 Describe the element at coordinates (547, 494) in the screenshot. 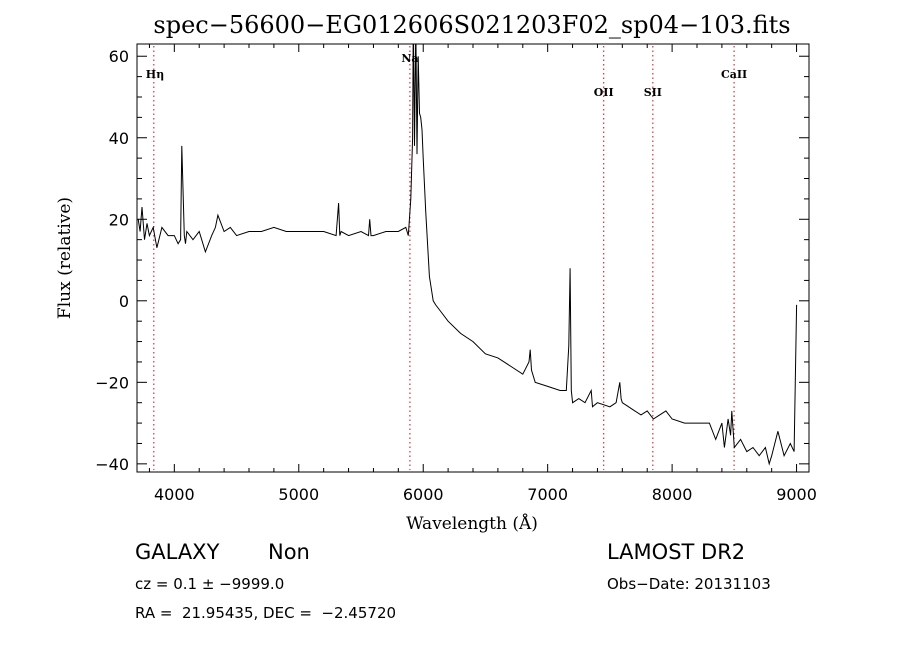

I see `x-tick-label: 7000` at that location.